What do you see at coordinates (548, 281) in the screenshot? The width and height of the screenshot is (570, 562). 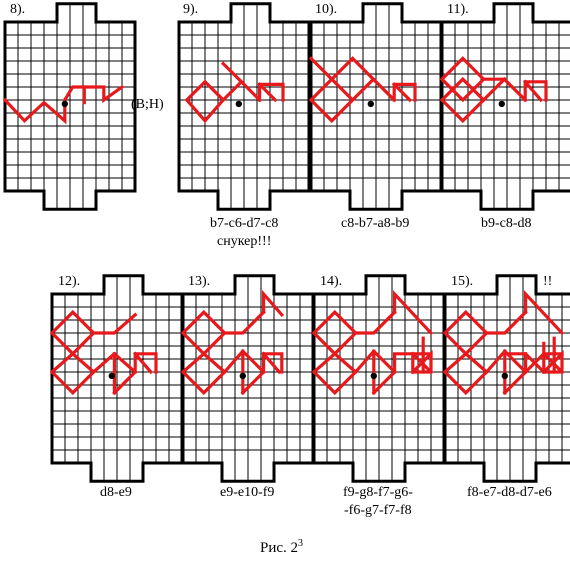 I see `board-extra-mark: !!` at bounding box center [548, 281].